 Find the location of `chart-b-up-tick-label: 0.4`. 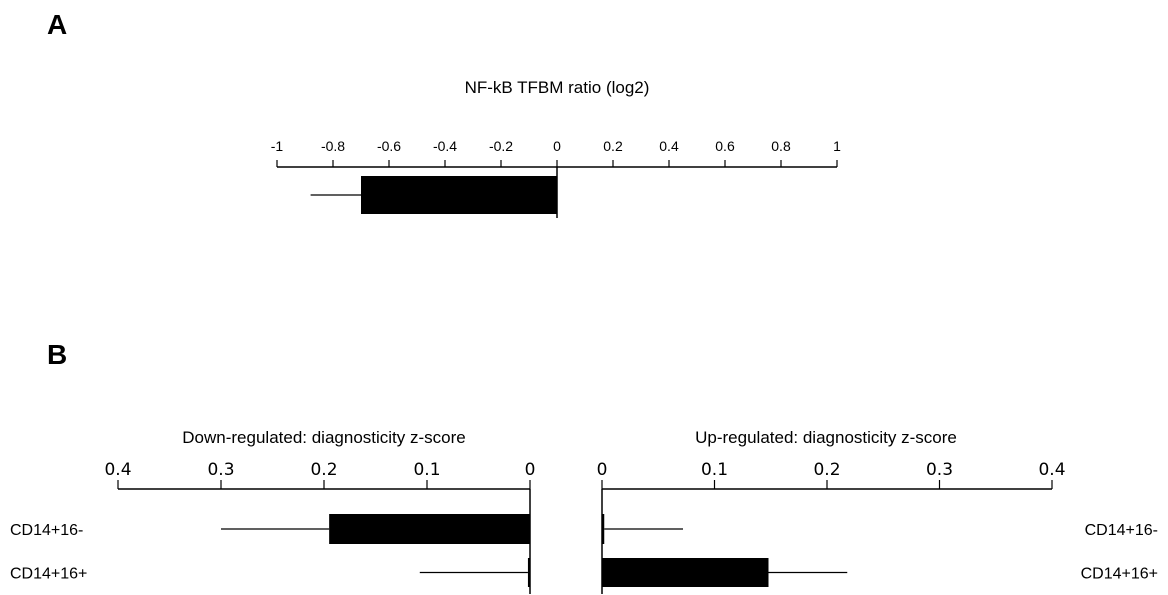

chart-b-up-tick-label: 0.4 is located at coordinates (1051, 470).